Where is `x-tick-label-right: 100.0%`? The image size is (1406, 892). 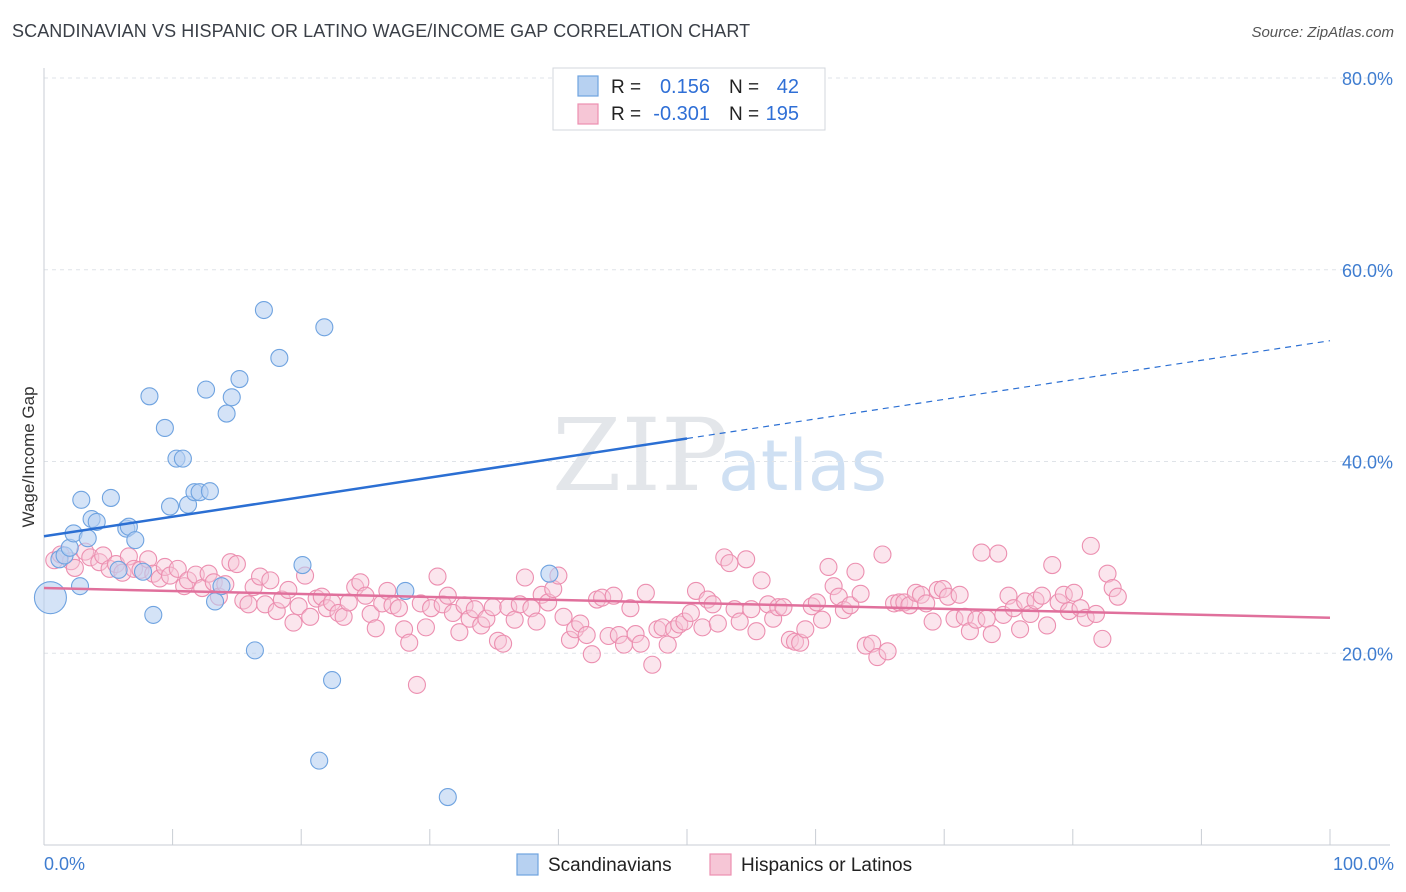
x-tick-label-right: 100.0% is located at coordinates (1363, 864).